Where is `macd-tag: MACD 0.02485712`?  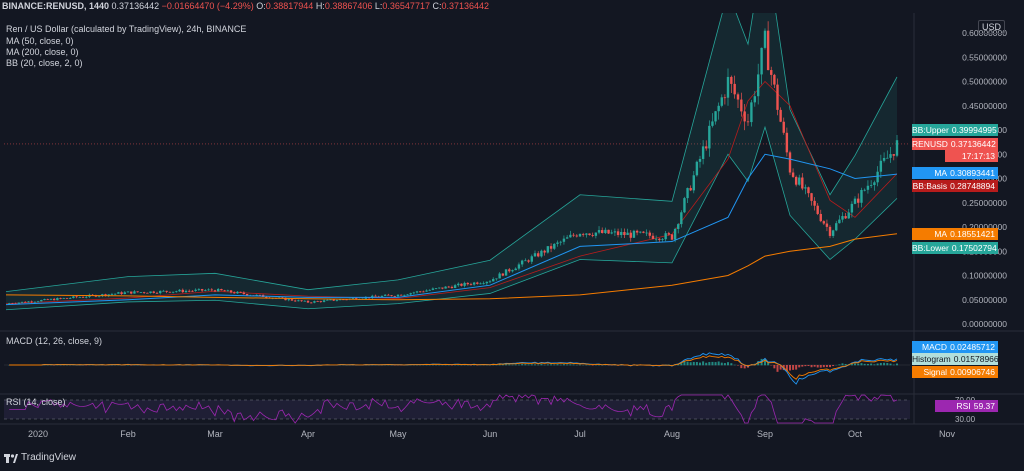 macd-tag: MACD 0.02485712 is located at coordinates (955, 347).